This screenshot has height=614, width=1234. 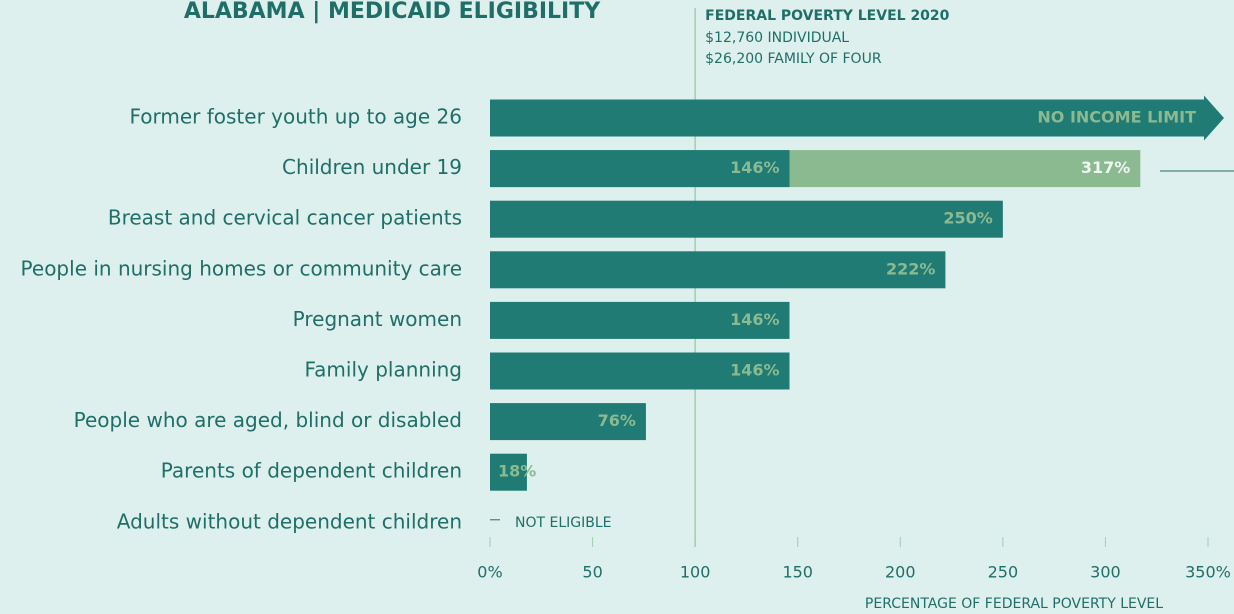 What do you see at coordinates (289, 521) in the screenshot?
I see `y-tick-label: Adults without dependent children` at bounding box center [289, 521].